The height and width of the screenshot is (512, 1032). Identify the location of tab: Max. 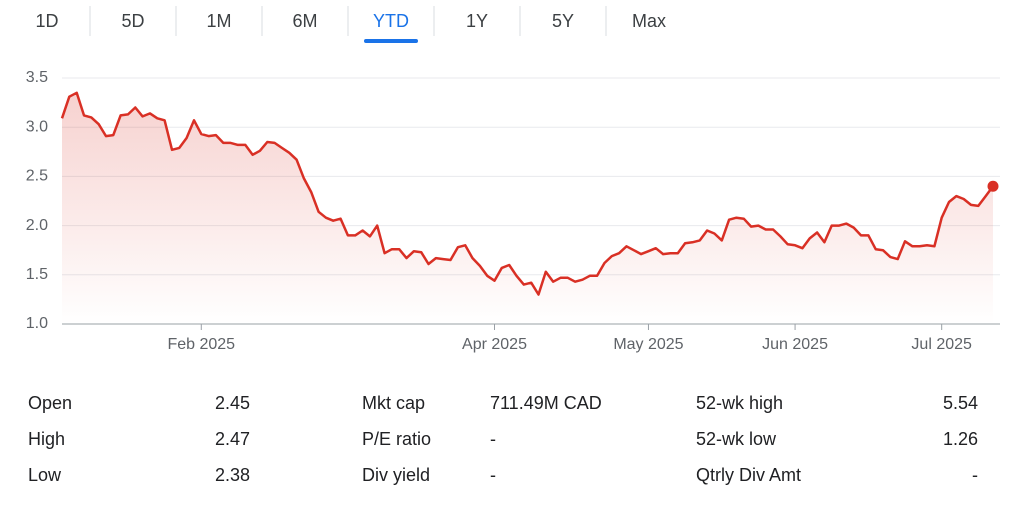
(649, 21).